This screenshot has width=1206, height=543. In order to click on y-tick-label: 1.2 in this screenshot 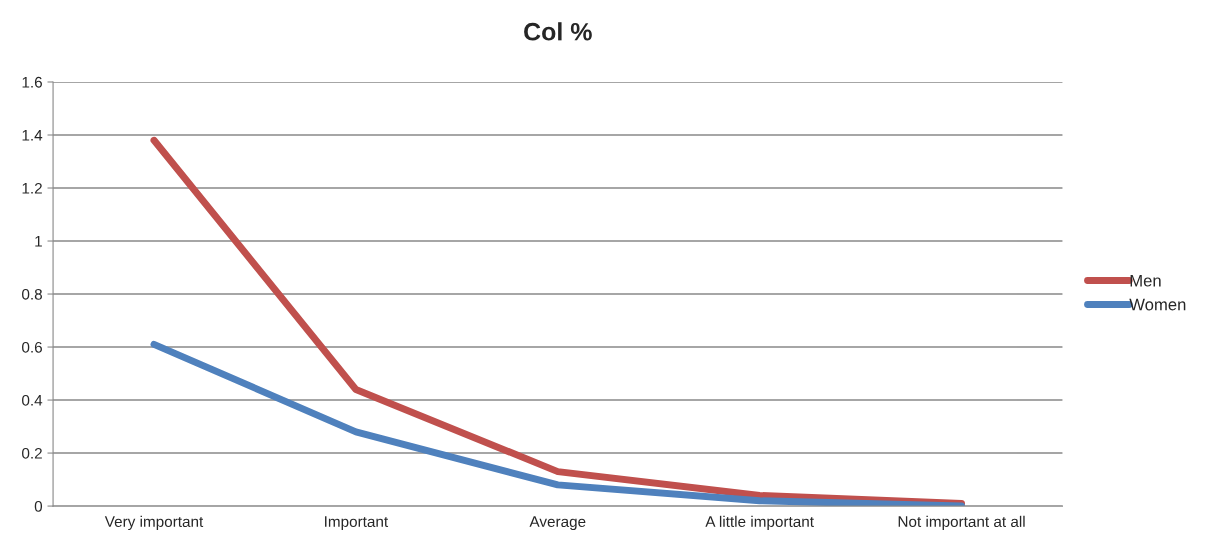, I will do `click(32, 188)`.